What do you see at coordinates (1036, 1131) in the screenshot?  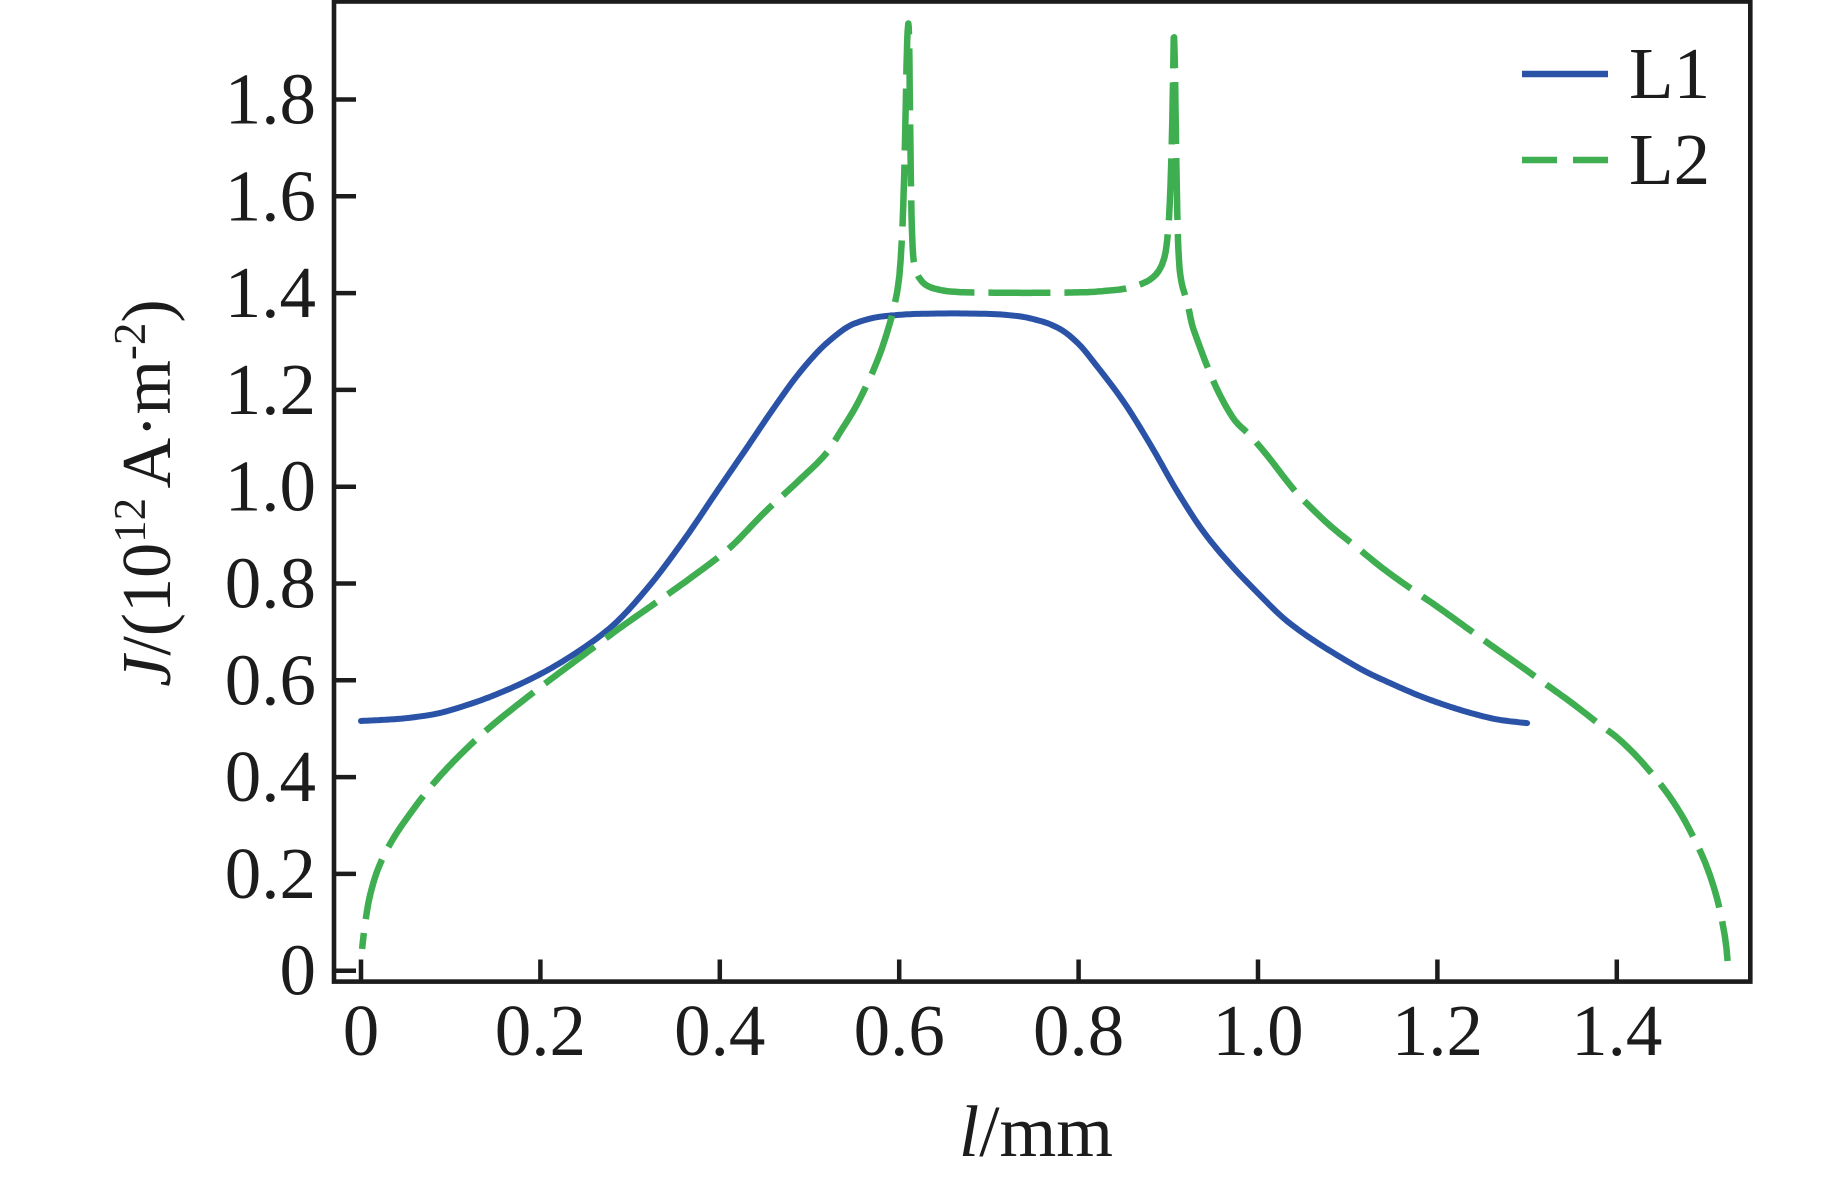 I see `svg-text: l/mm` at bounding box center [1036, 1131].